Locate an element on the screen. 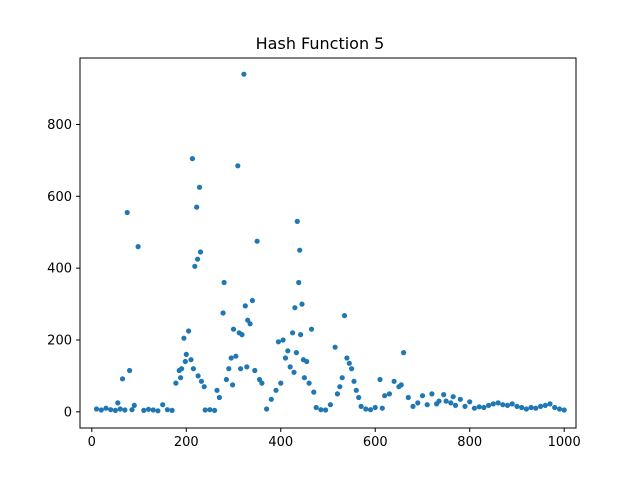  x-tick-label: 0 is located at coordinates (92, 442).